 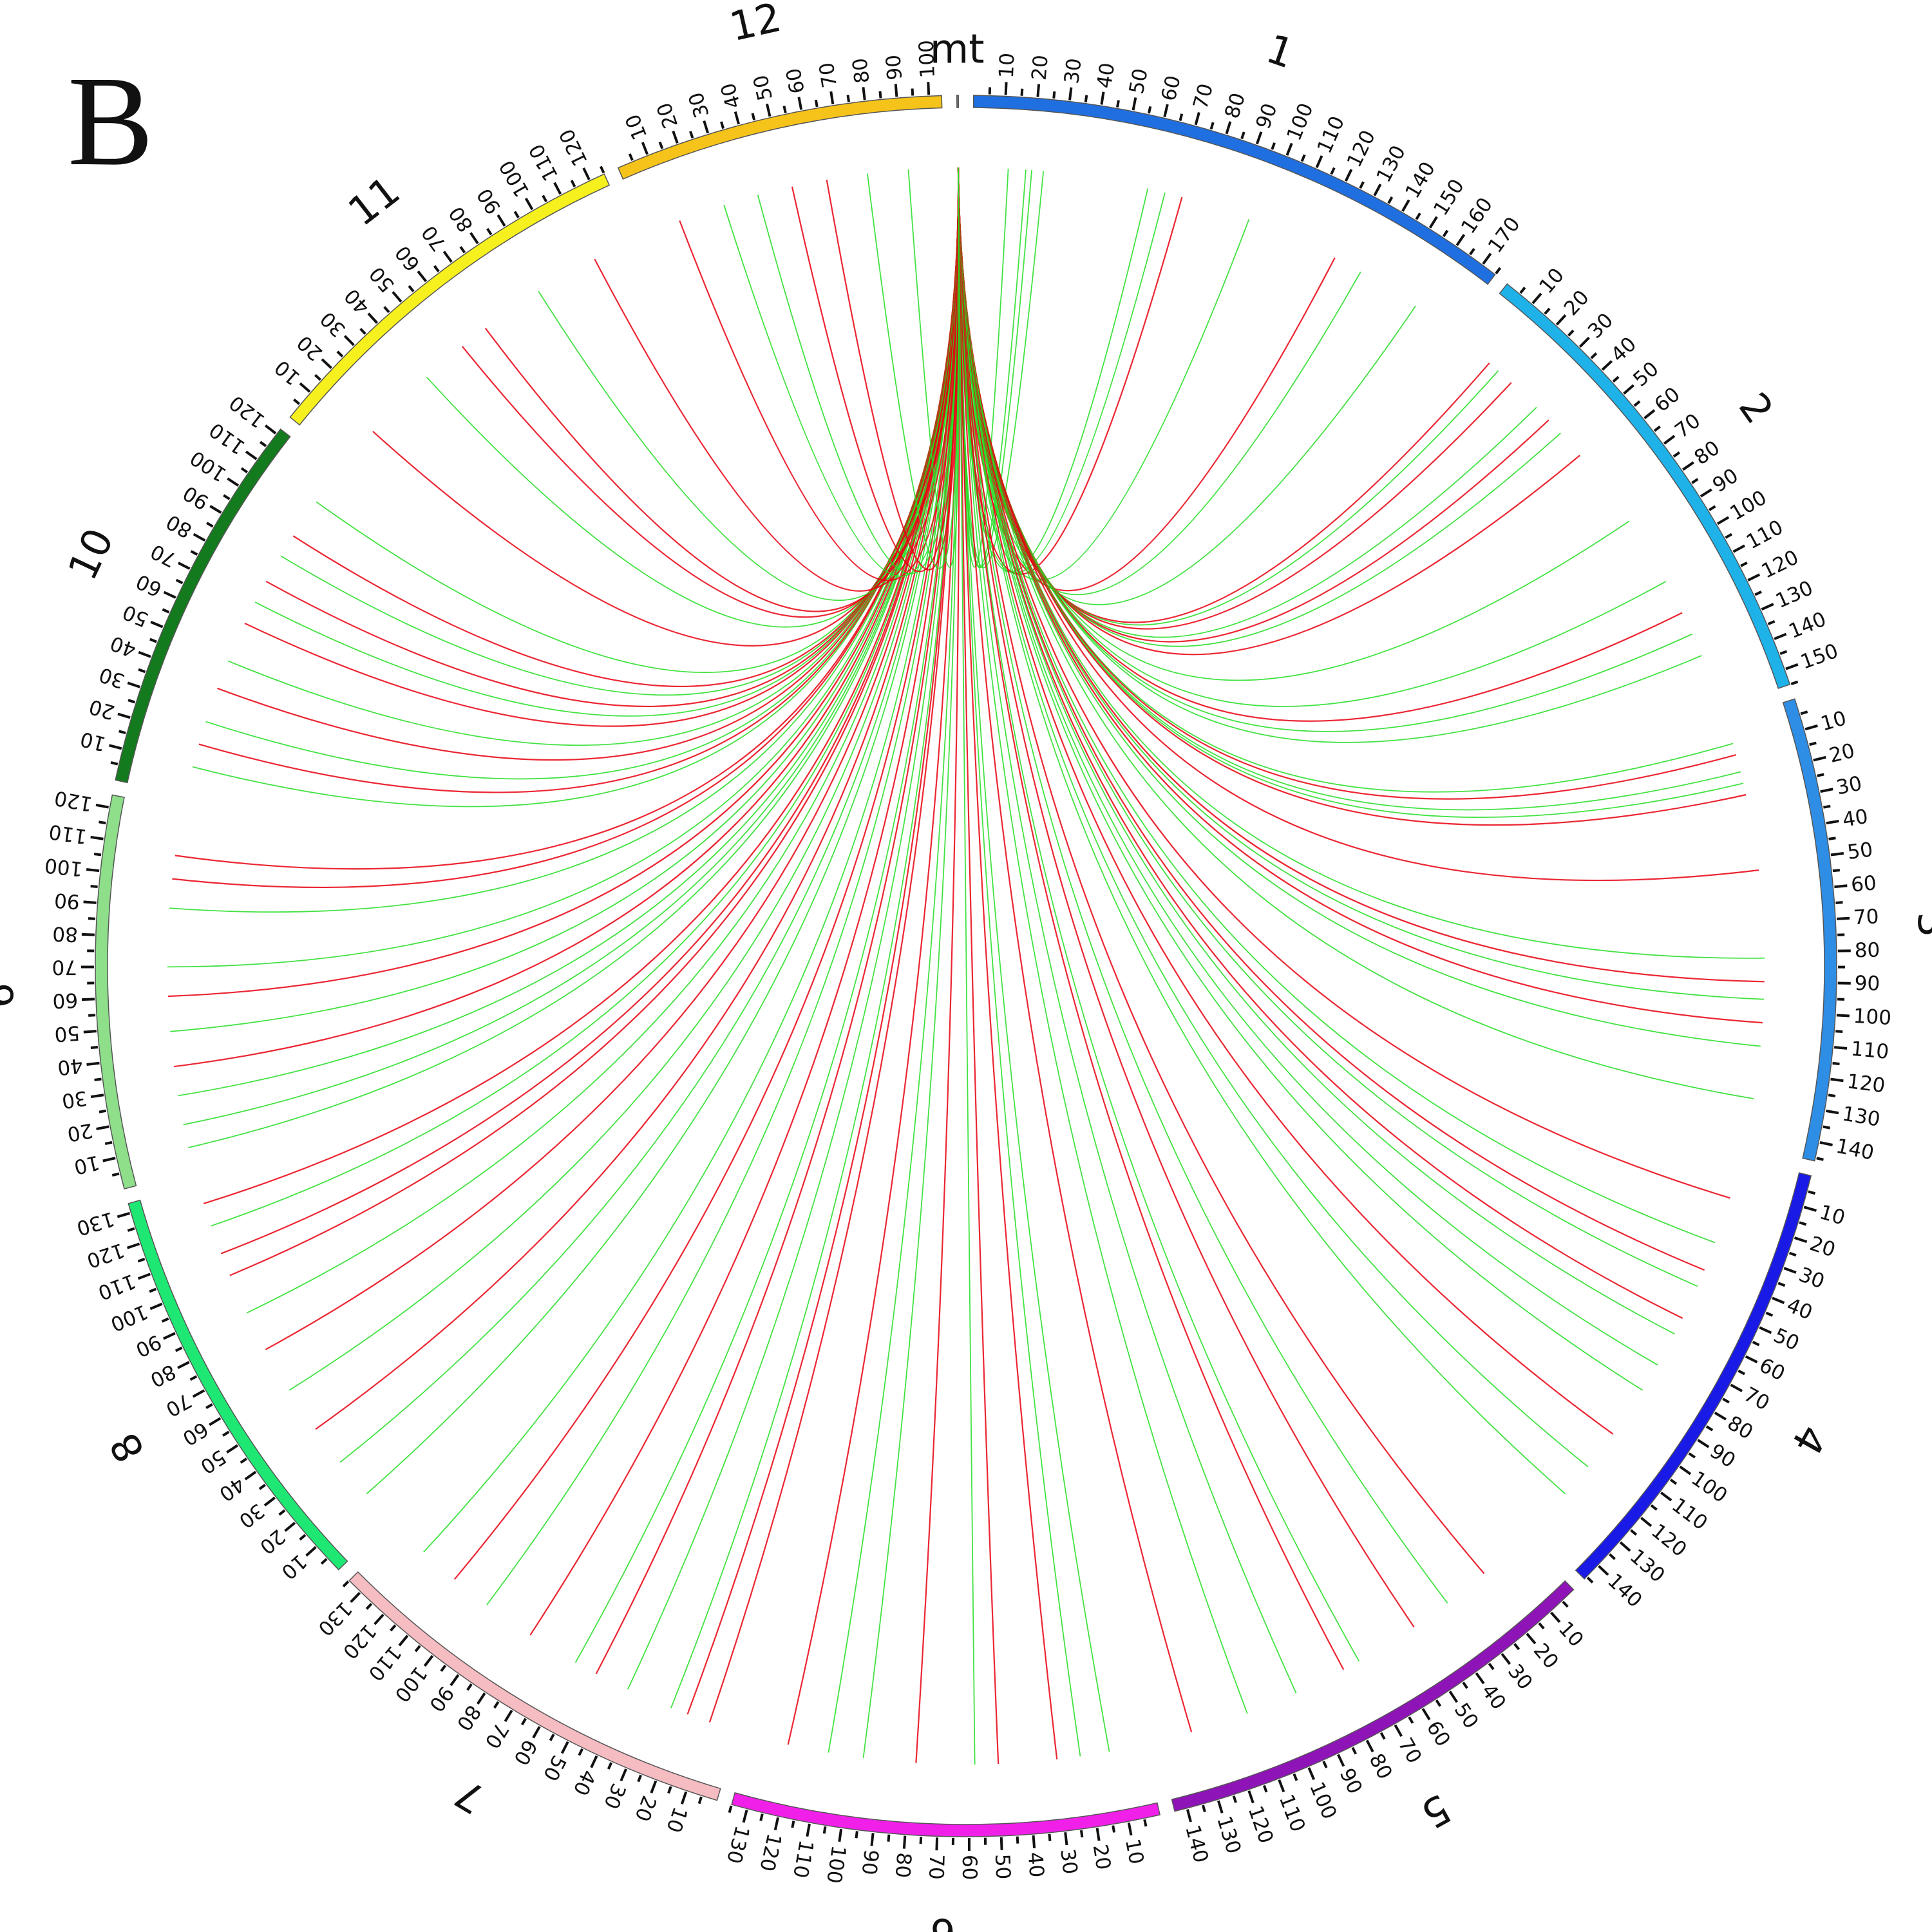 What do you see at coordinates (1810, 1440) in the screenshot?
I see `chromosome-label: 4` at bounding box center [1810, 1440].